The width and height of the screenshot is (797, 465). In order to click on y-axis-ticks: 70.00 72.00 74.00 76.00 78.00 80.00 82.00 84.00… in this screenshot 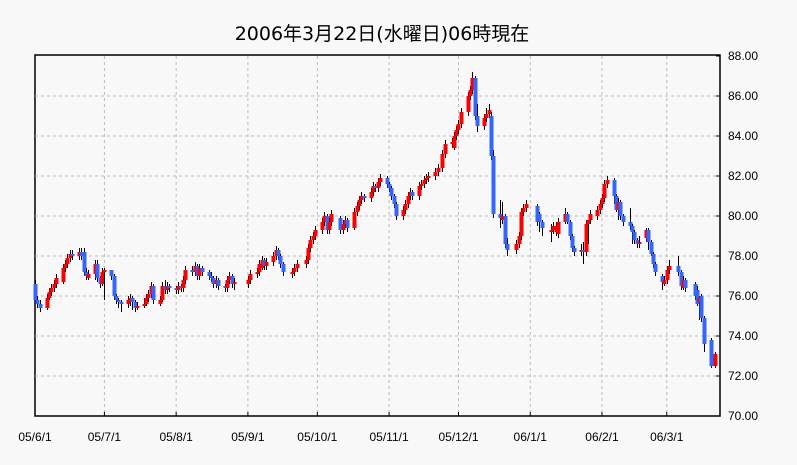, I will do `click(737, 236)`.